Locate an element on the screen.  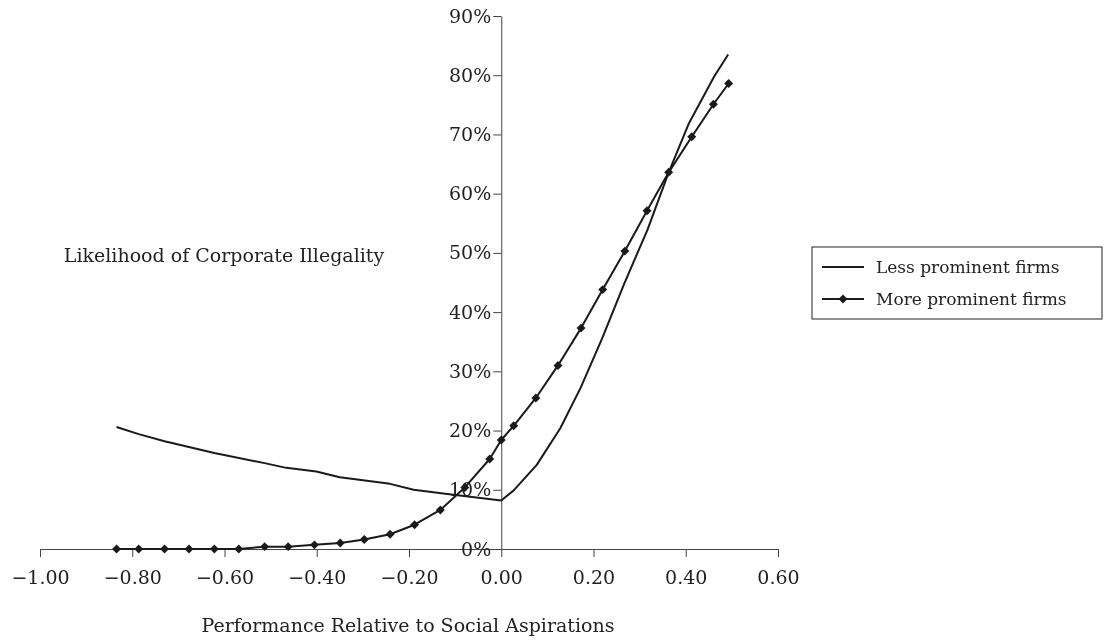
x-tick-label: 0.60 is located at coordinates (778, 577).